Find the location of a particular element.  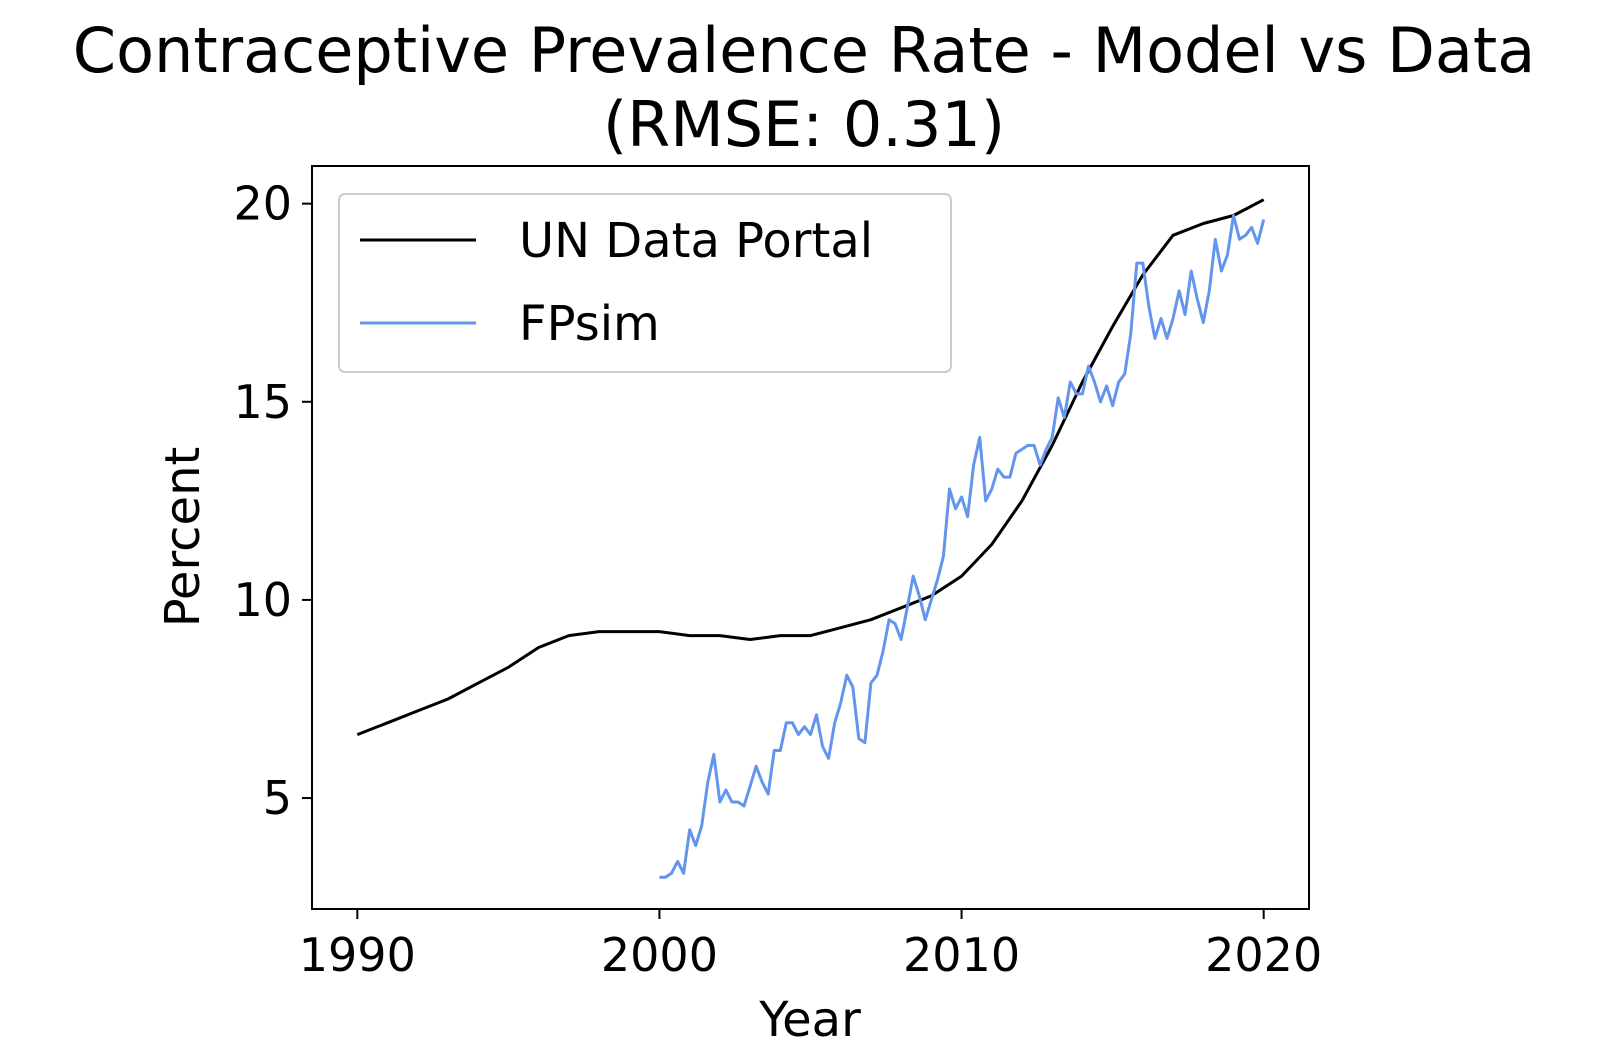

x-axis: 1990 2000 2010 2020 is located at coordinates (810, 945).